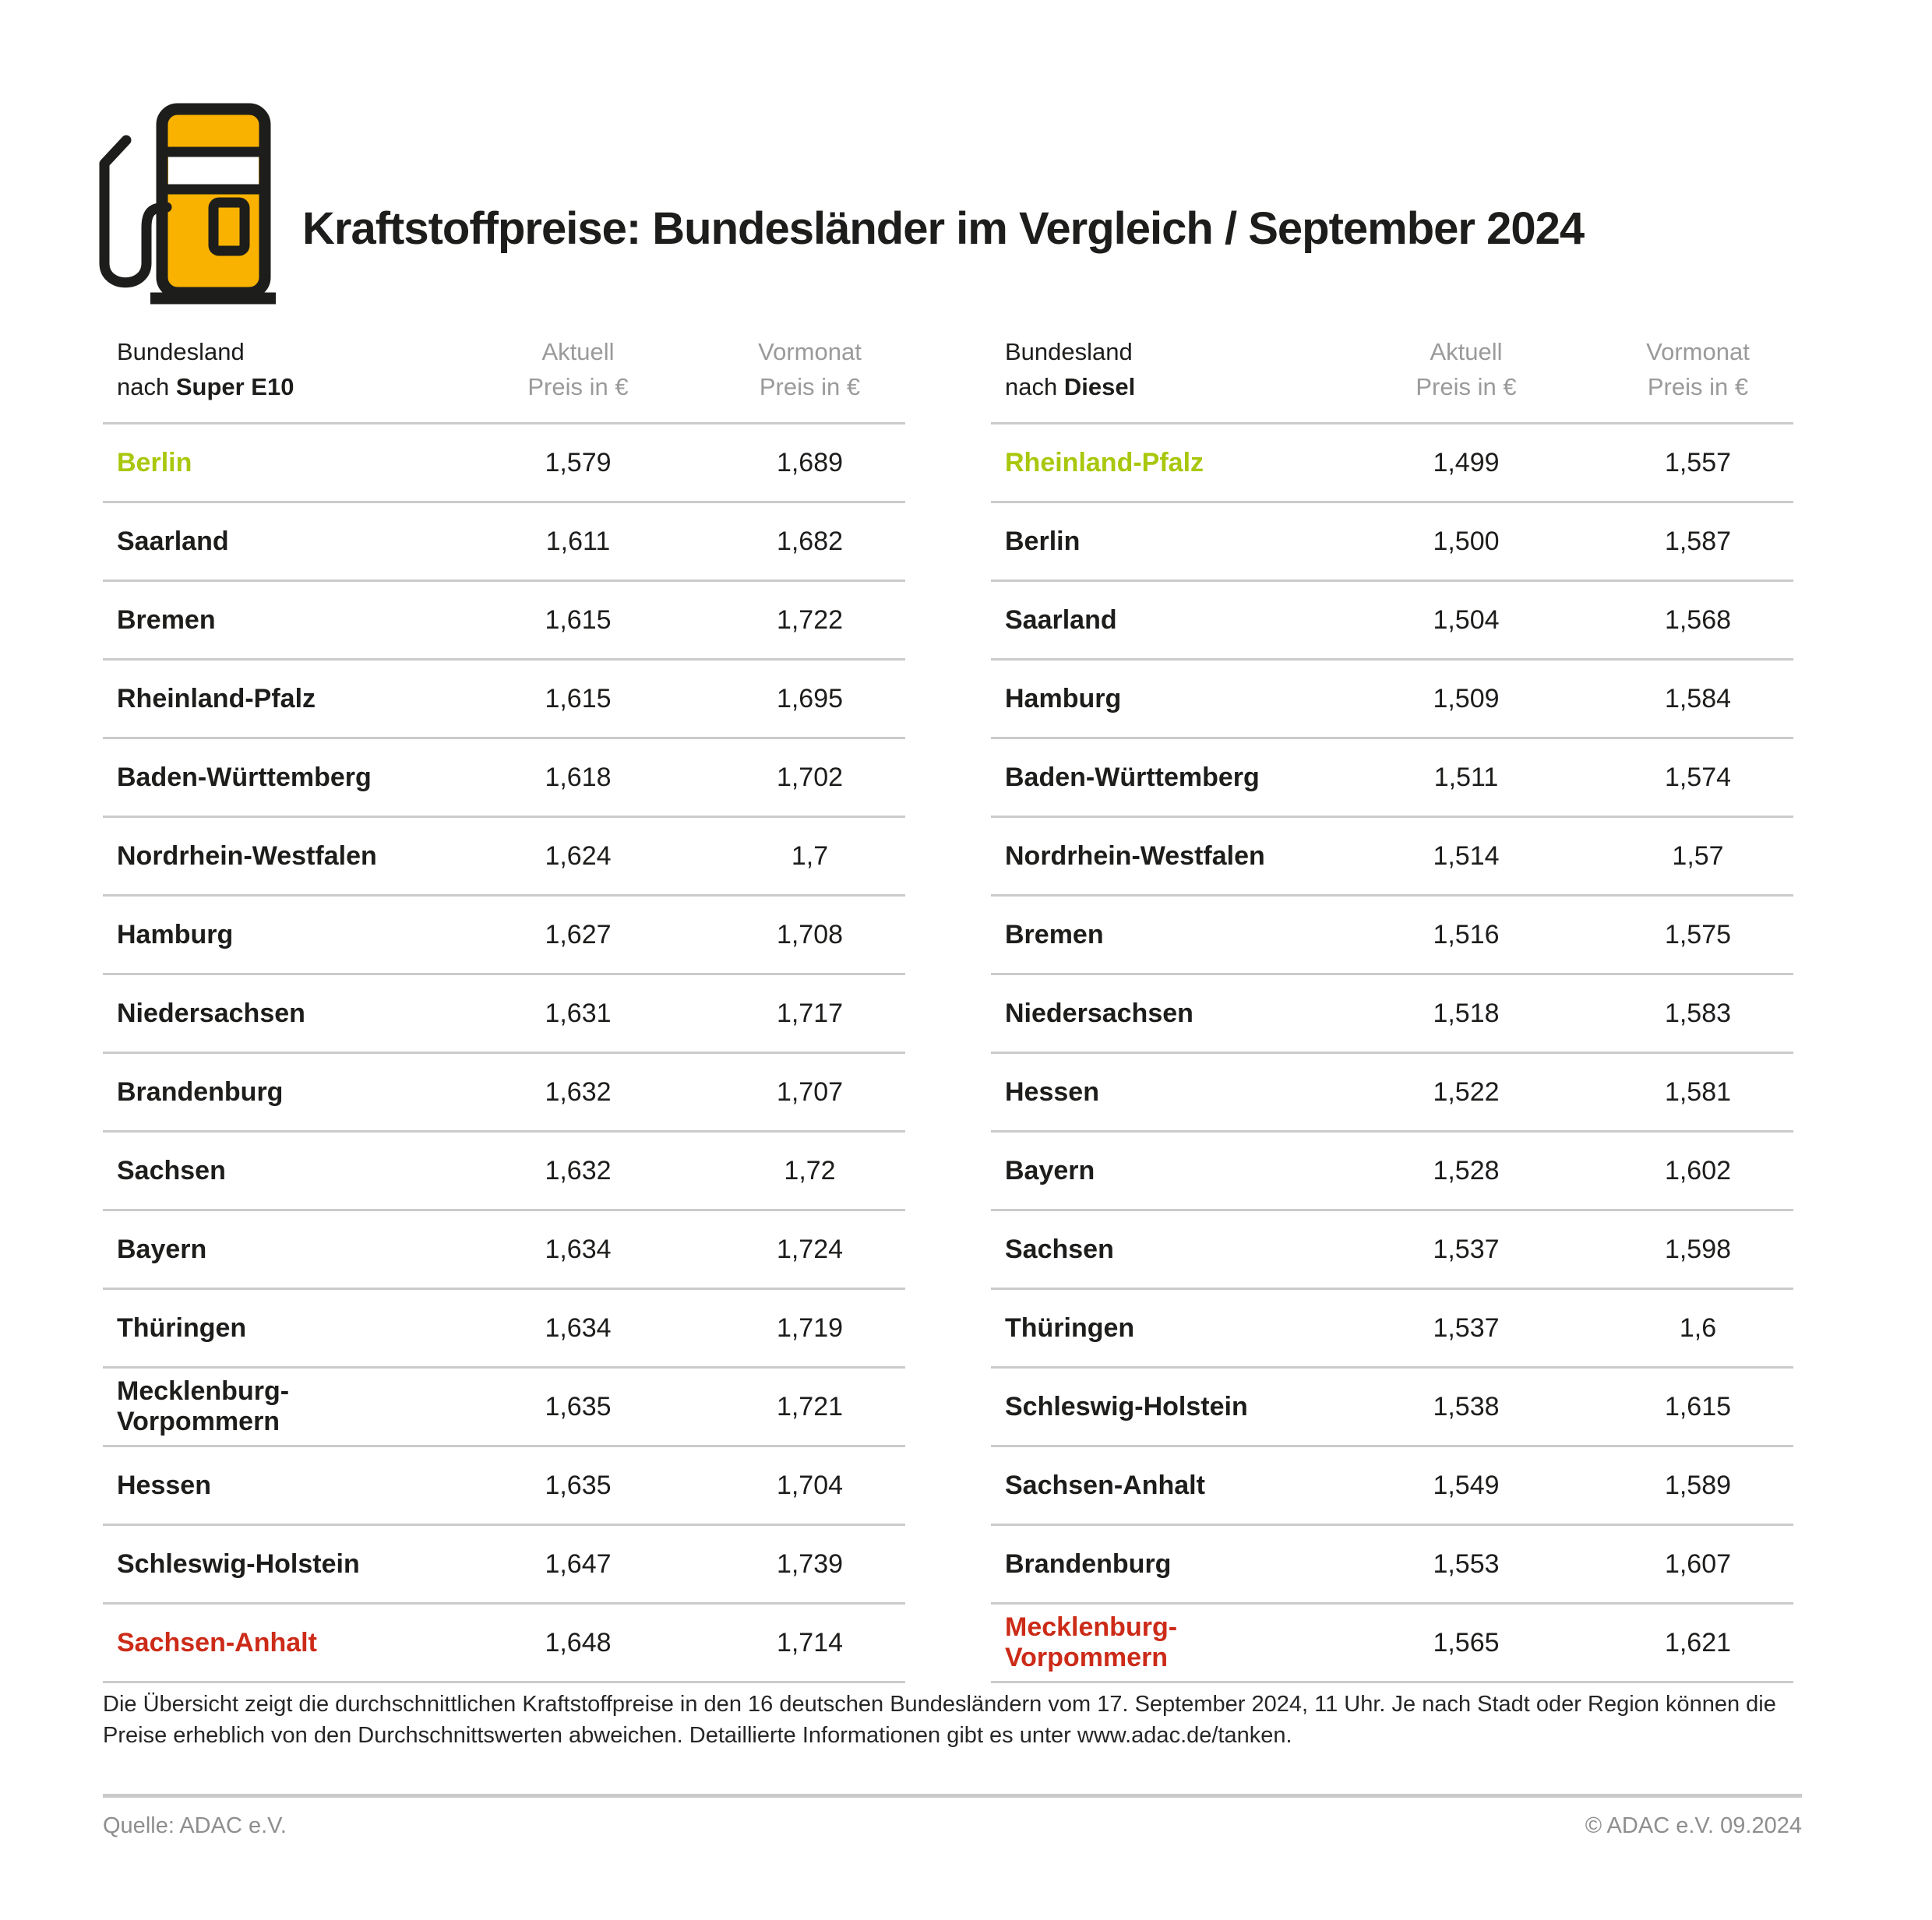 The width and height of the screenshot is (1932, 1920). I want to click on price-aktuell: 1,631, so click(579, 1013).